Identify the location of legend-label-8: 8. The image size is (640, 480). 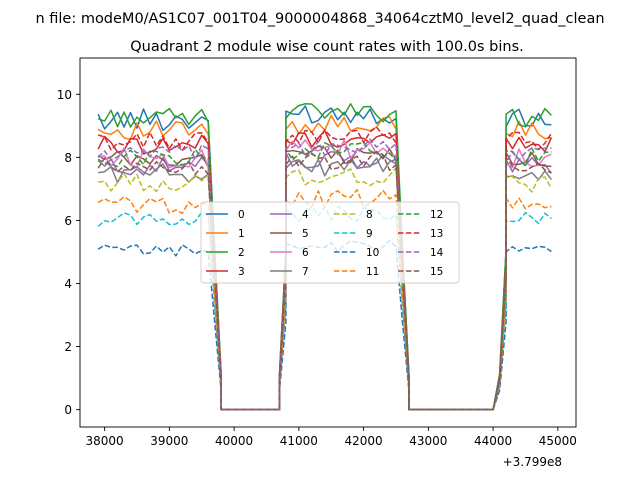
(369, 215).